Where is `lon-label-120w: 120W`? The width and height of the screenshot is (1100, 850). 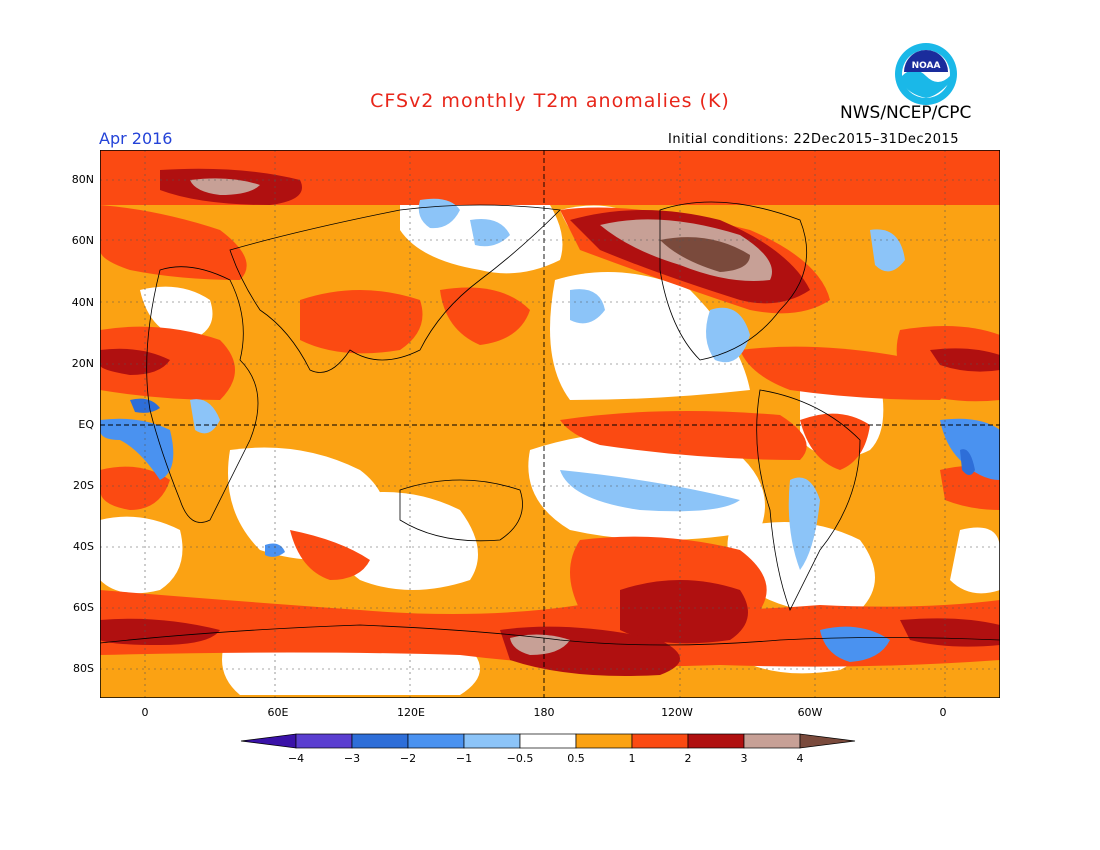
lon-label-120w: 120W is located at coordinates (677, 712).